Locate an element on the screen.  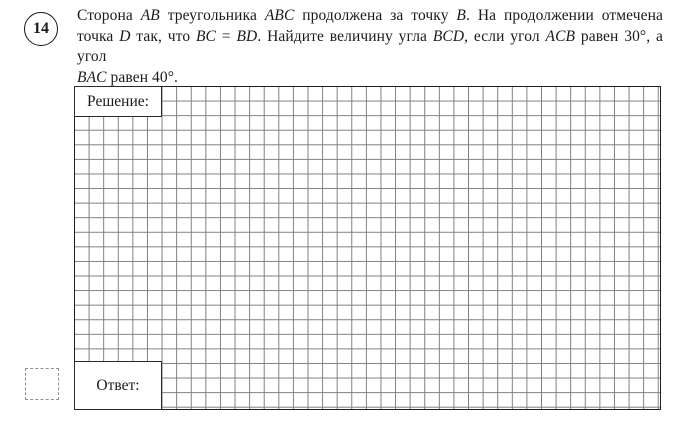
text-segment: равен 40°. is located at coordinates (142, 77).